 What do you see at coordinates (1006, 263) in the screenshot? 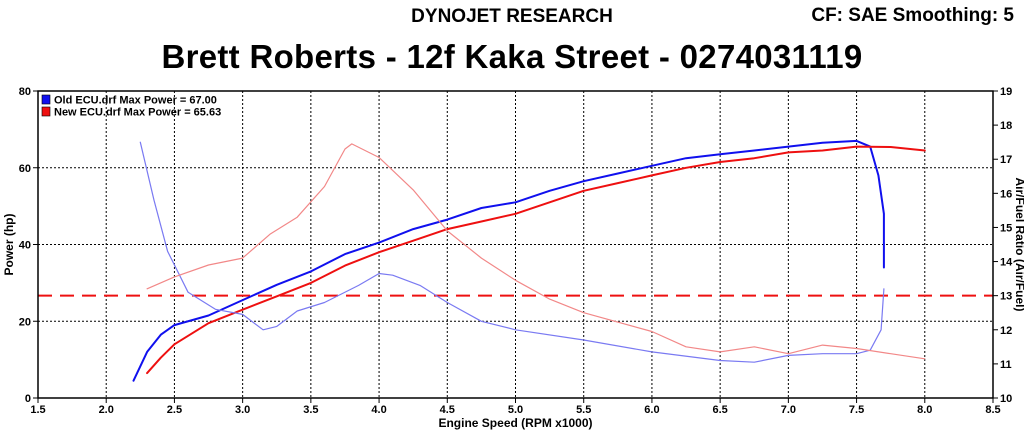
I see `y2-tick-label: 14` at bounding box center [1006, 263].